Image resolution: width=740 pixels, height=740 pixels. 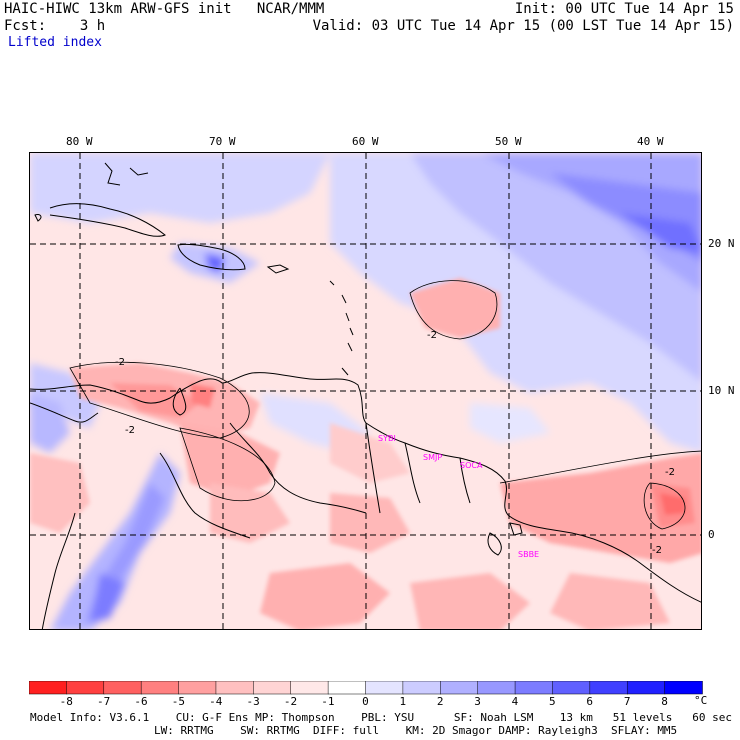 I want to click on lat-label: 0, so click(x=711, y=534).